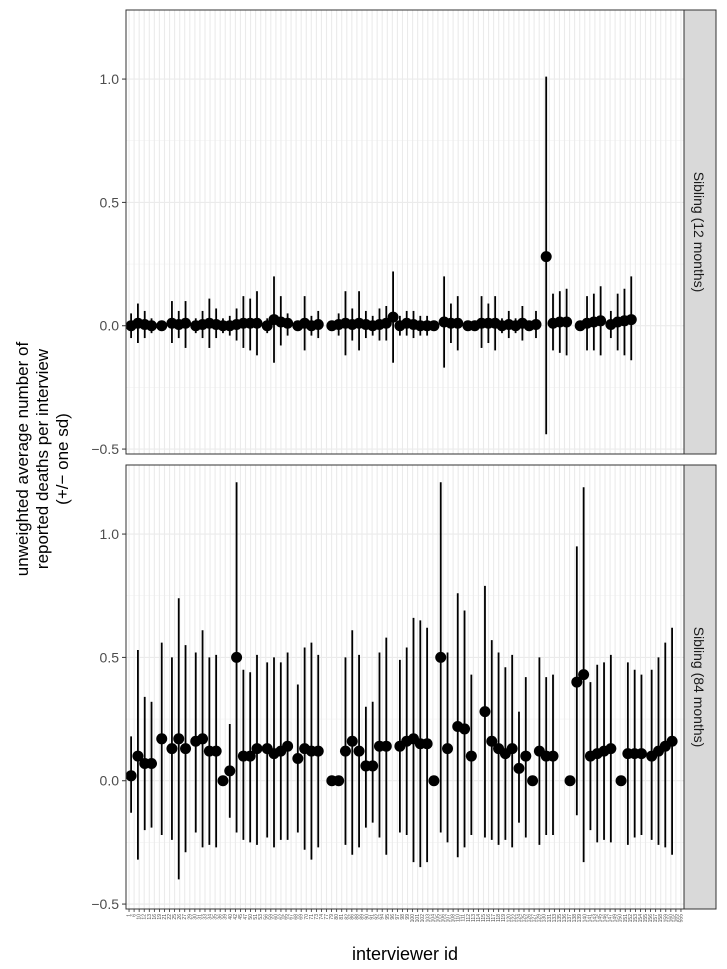  Describe the element at coordinates (555, 918) in the screenshot. I see `x-tick-label: 133` at that location.